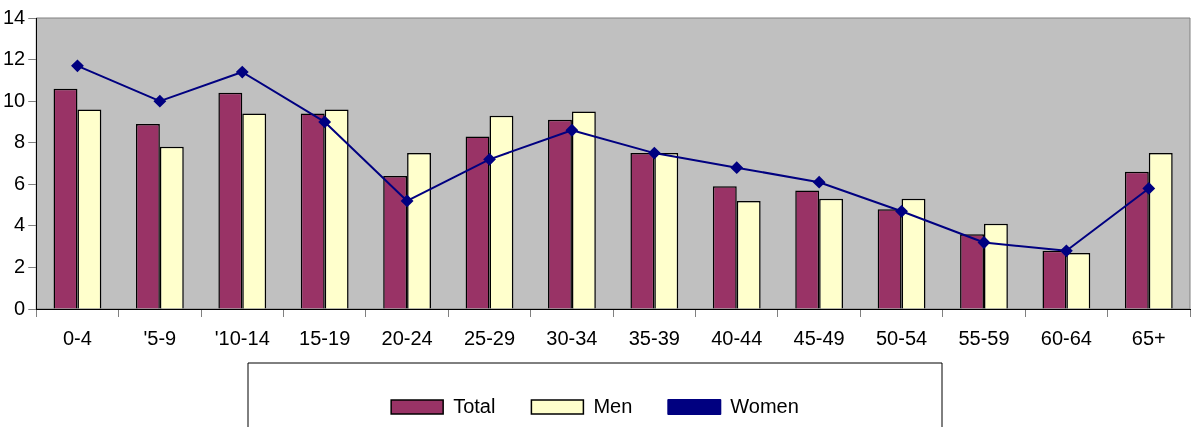 The image size is (1197, 427). Describe the element at coordinates (325, 337) in the screenshot. I see `x-tick-label: 15-19` at that location.